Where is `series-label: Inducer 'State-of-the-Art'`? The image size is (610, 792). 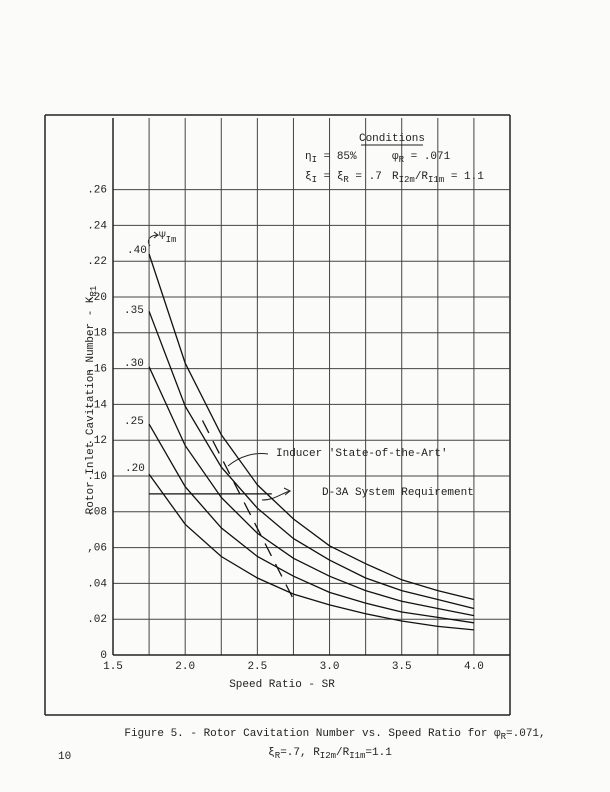
series-label: Inducer 'State-of-the-Art' is located at coordinates (362, 454).